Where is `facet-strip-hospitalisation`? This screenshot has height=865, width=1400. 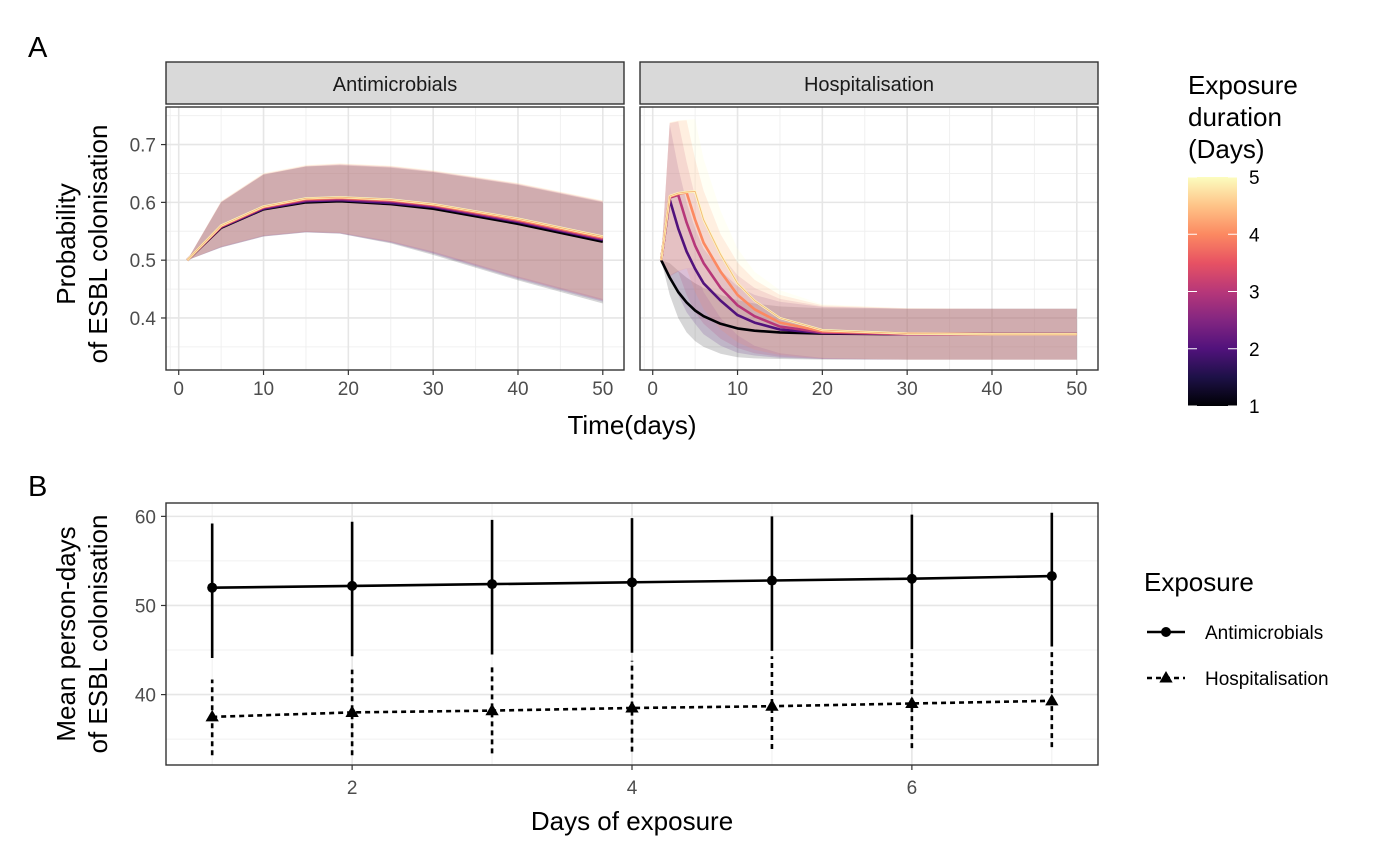 facet-strip-hospitalisation is located at coordinates (869, 83).